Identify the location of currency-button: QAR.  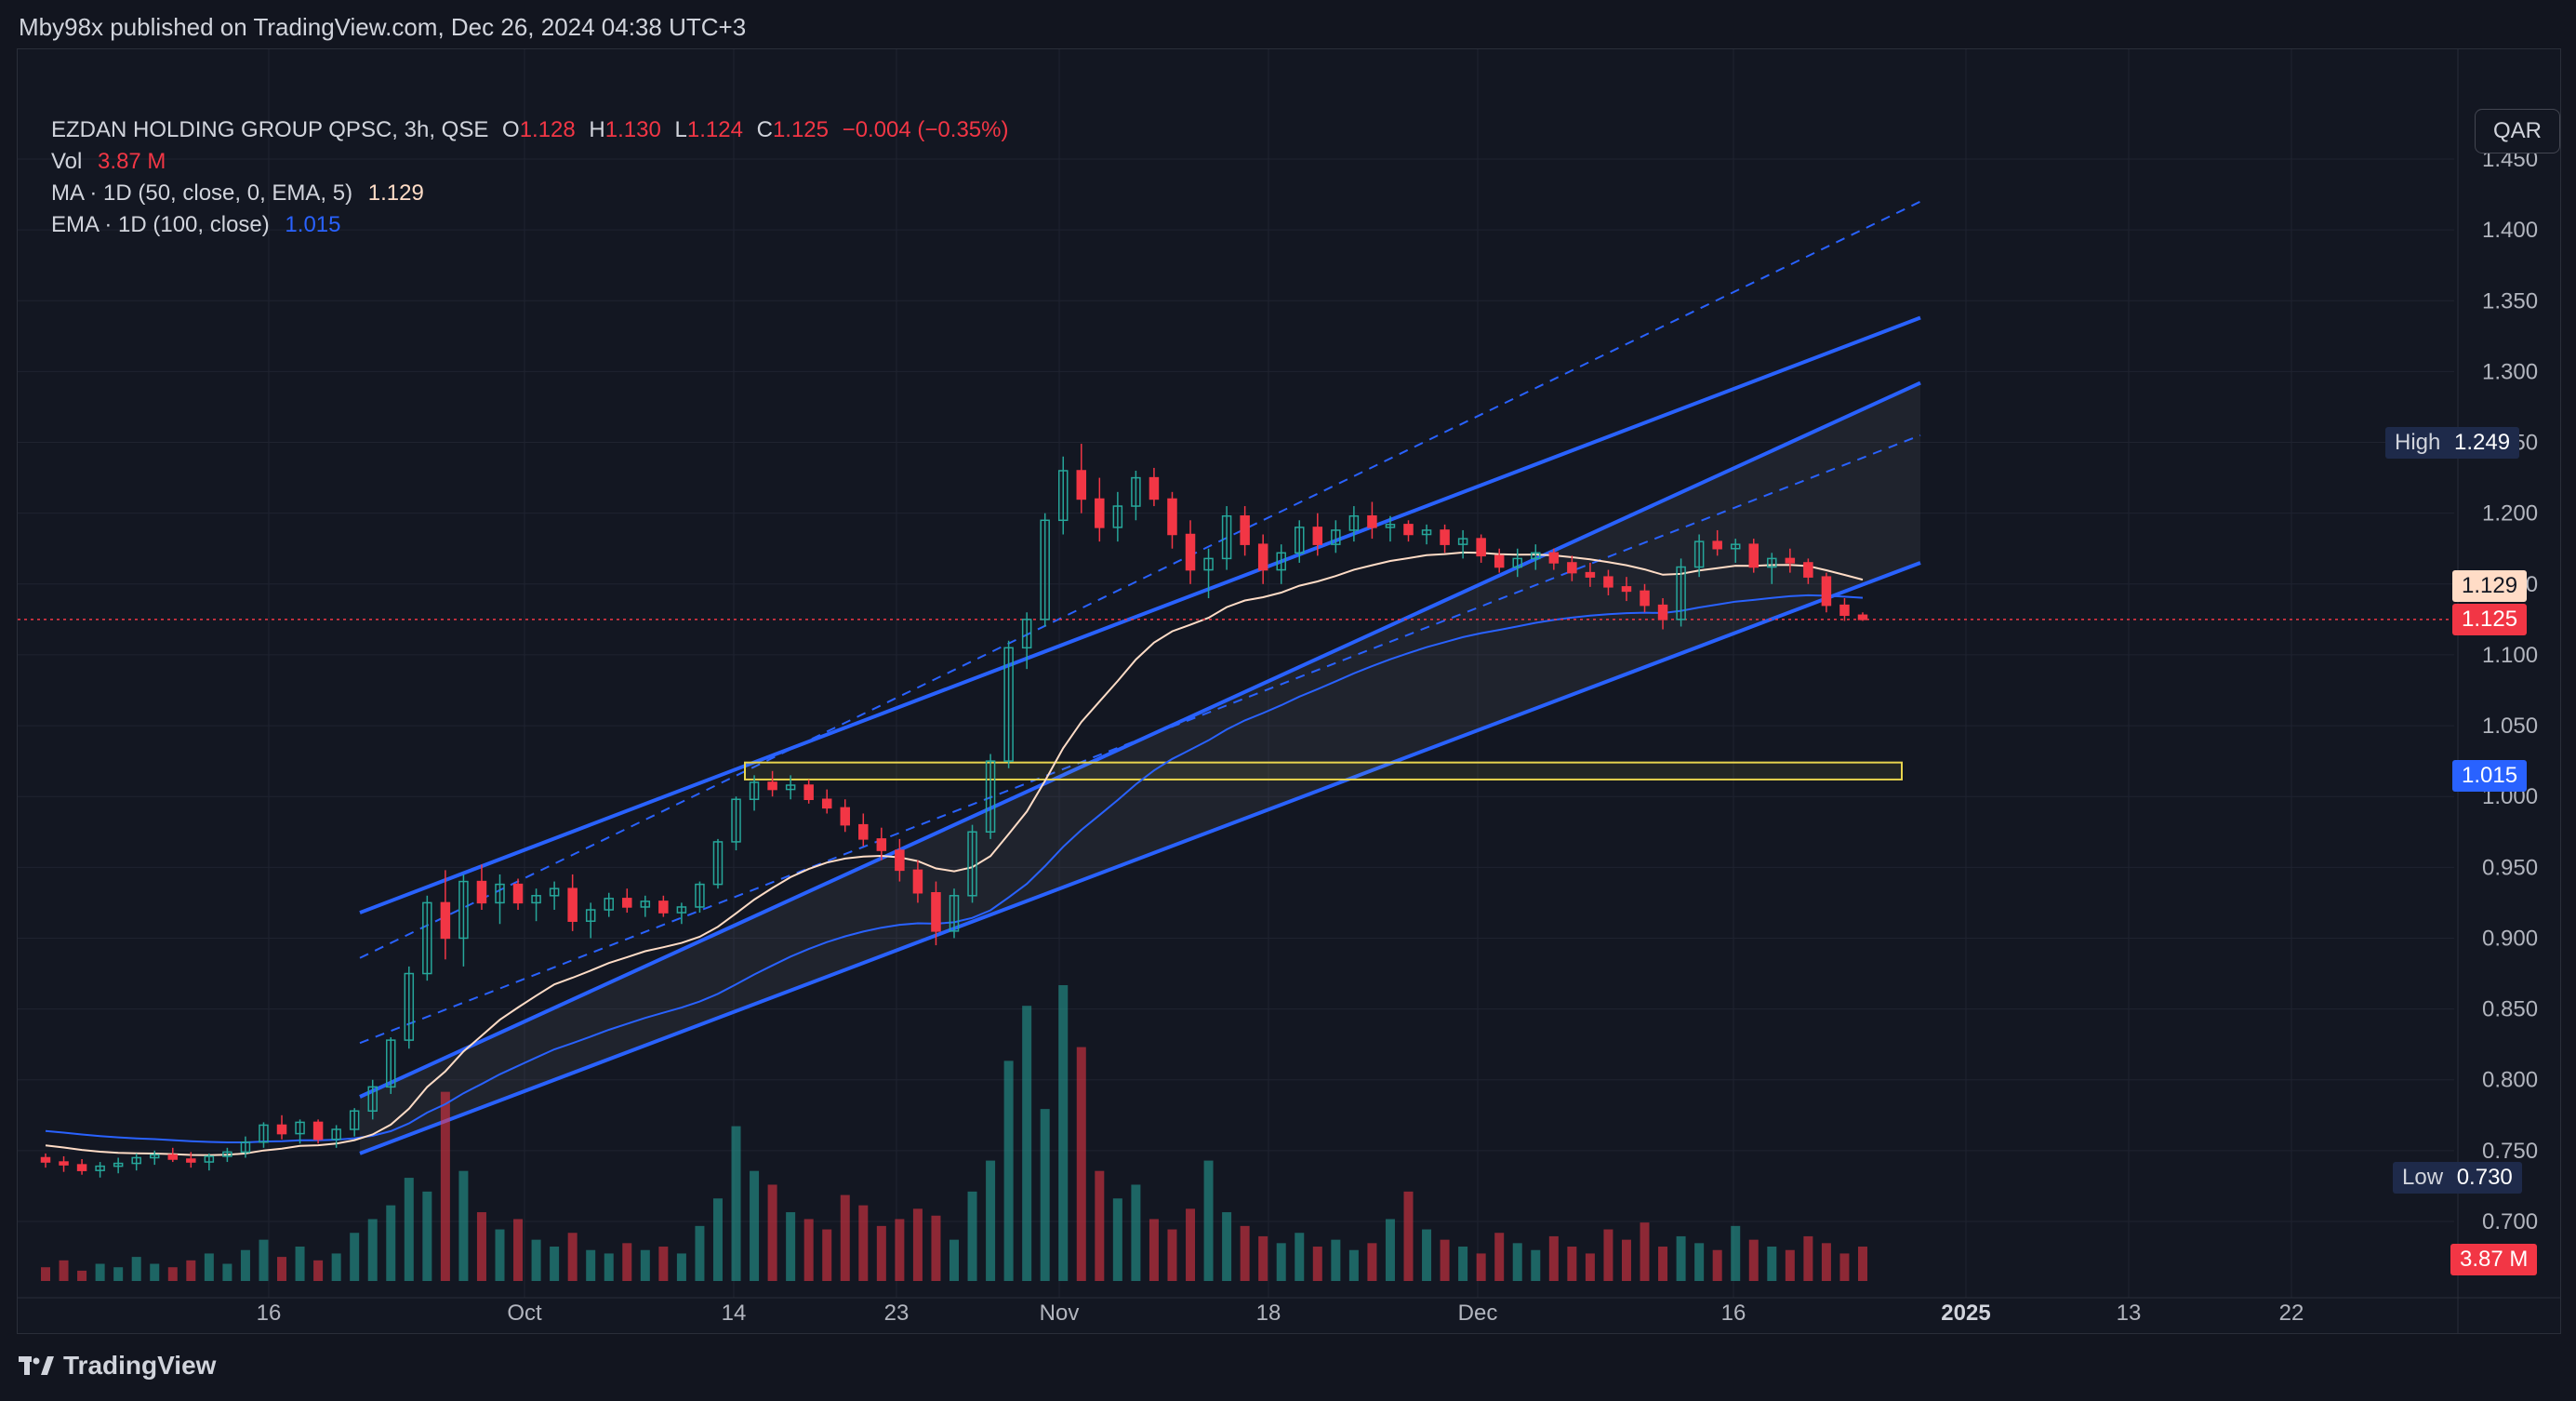
(2517, 131).